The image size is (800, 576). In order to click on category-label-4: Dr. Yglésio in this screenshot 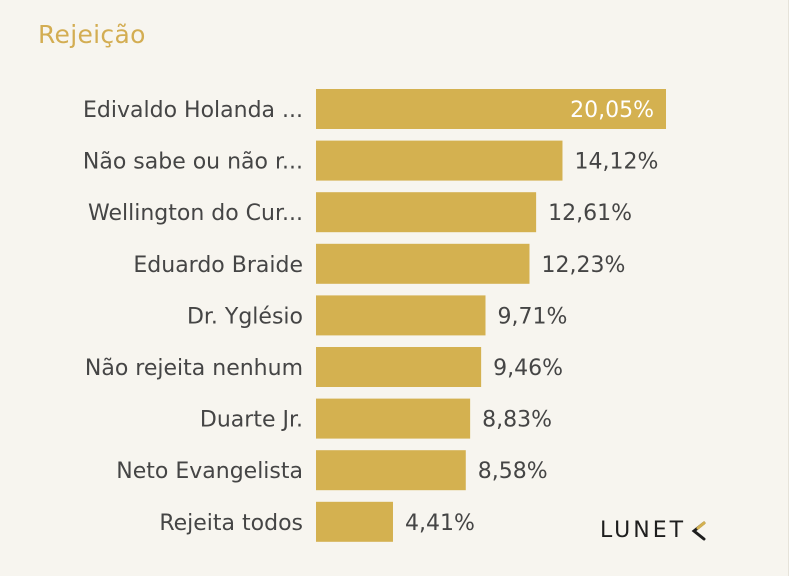, I will do `click(245, 316)`.